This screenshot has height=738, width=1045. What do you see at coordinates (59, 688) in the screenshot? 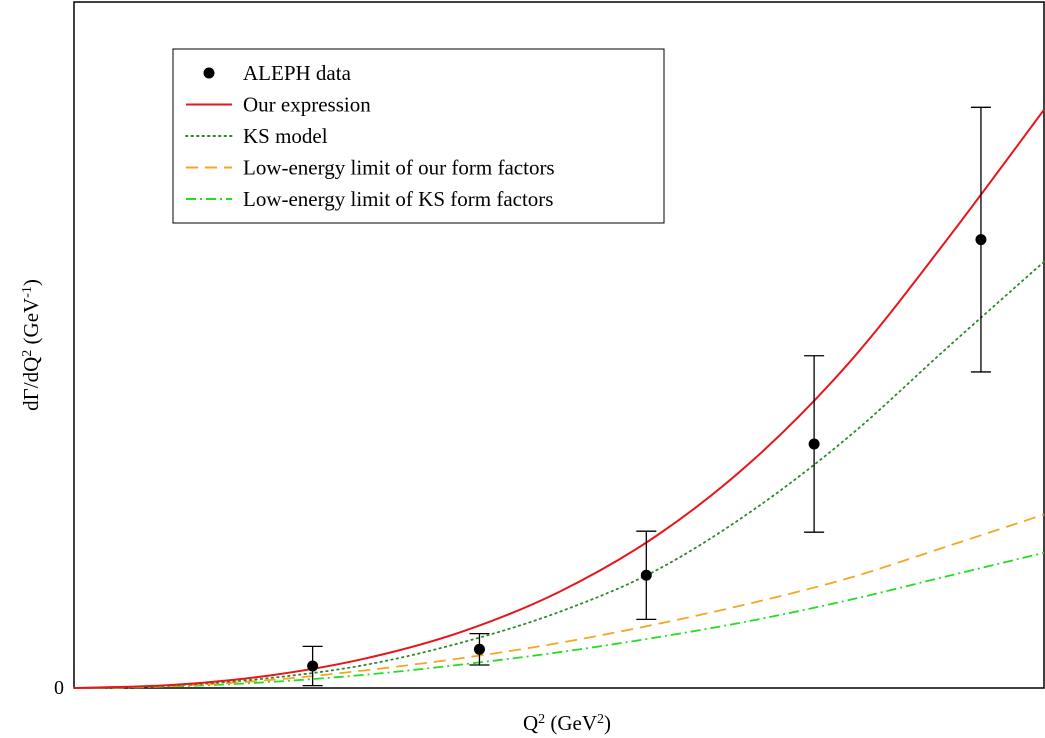
I see `y-tick-label-zero: 0` at bounding box center [59, 688].